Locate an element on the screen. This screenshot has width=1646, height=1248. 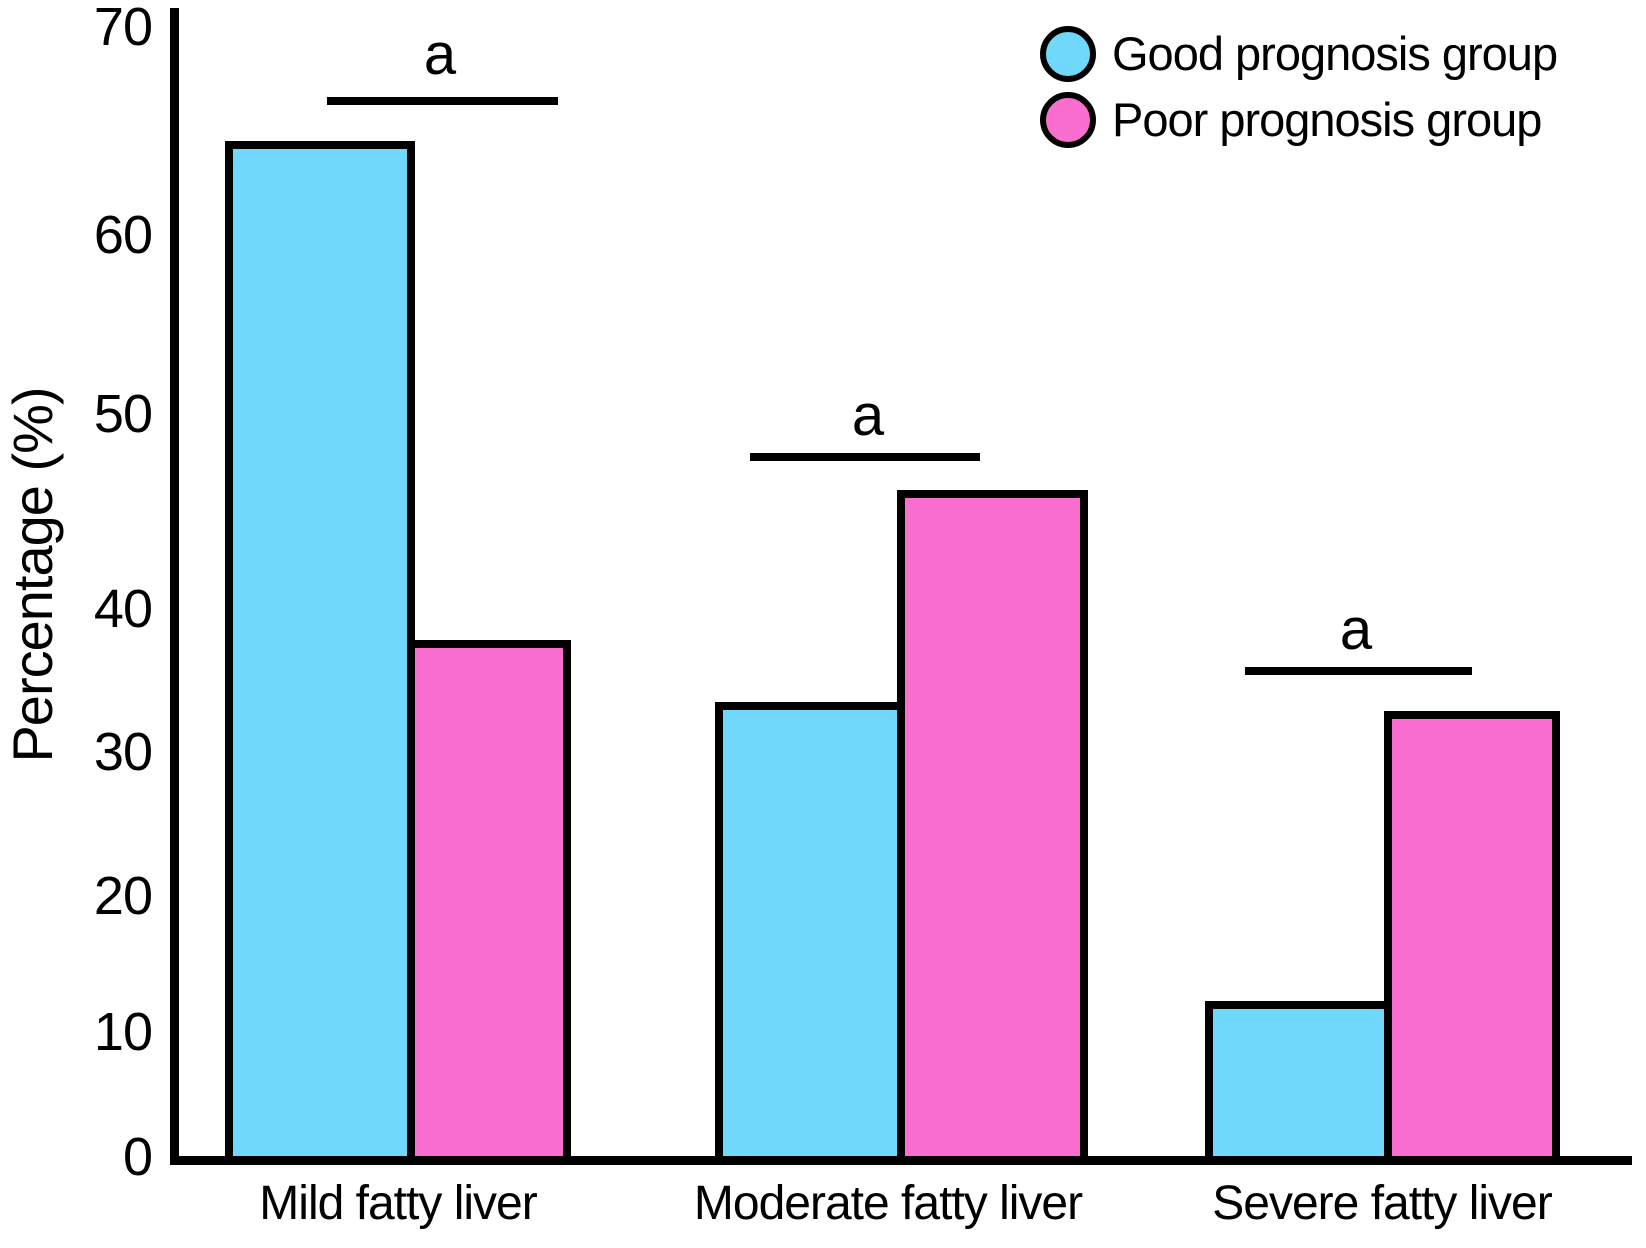
x-axis-line is located at coordinates (901, 1160).